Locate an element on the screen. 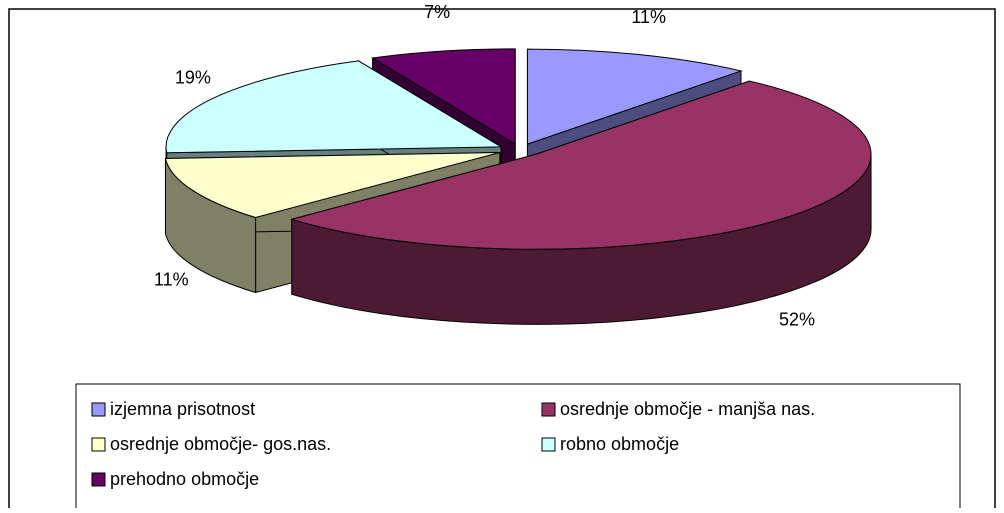 This screenshot has width=1004, height=513. data-label: 19% is located at coordinates (193, 77).